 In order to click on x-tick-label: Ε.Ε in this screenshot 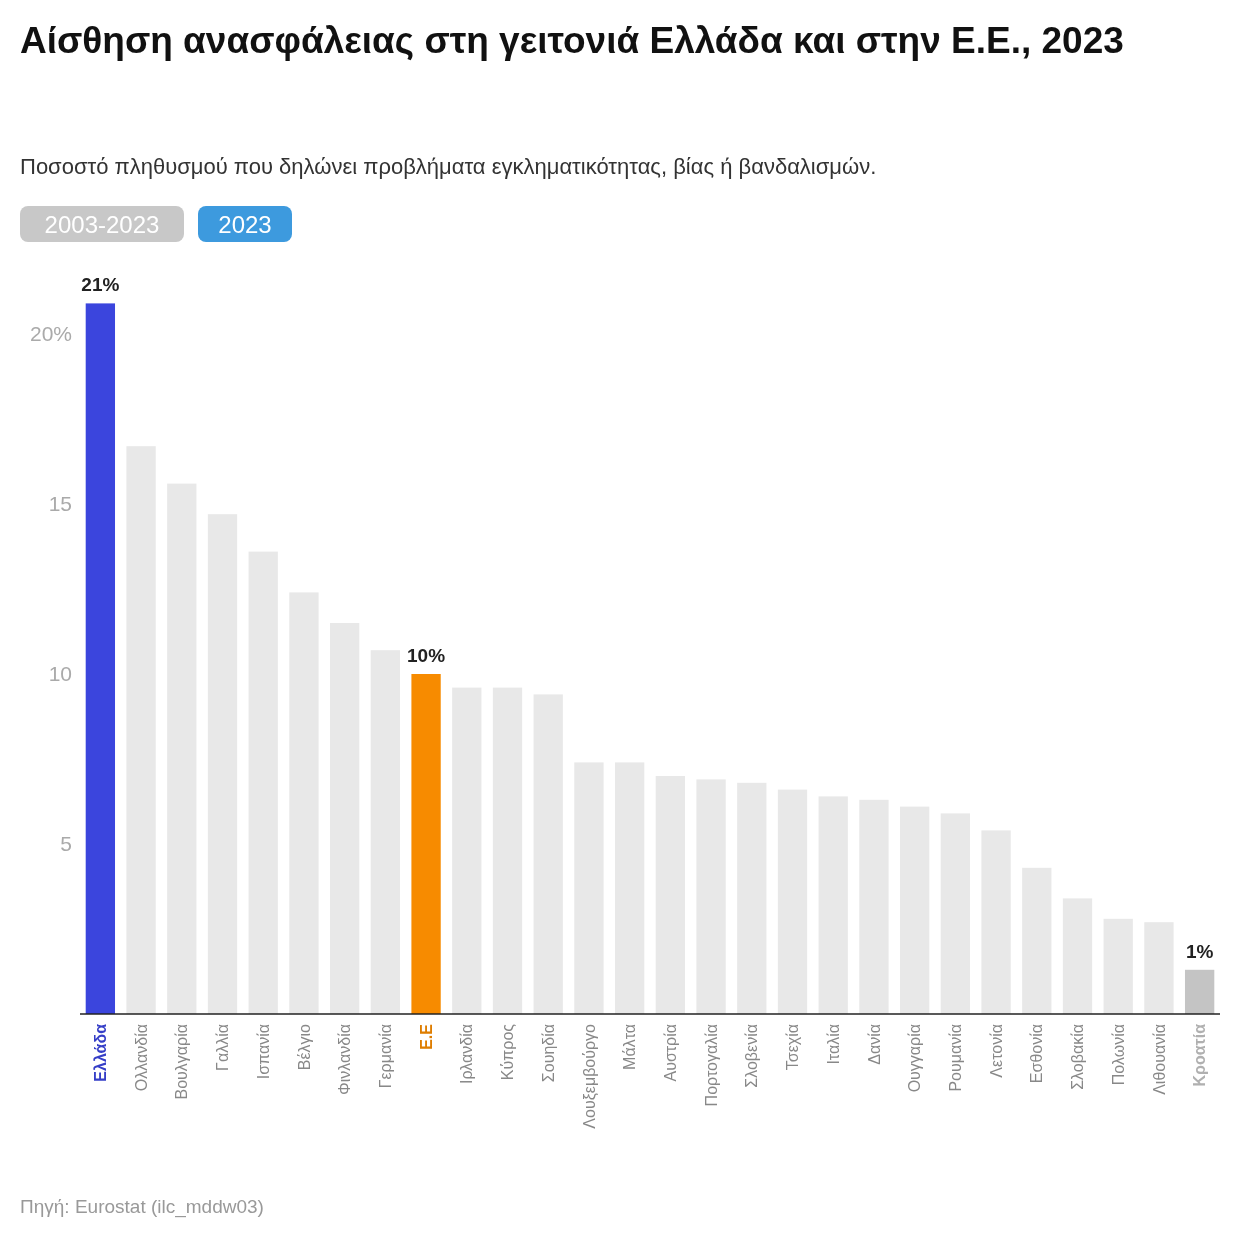, I will do `click(426, 1036)`.